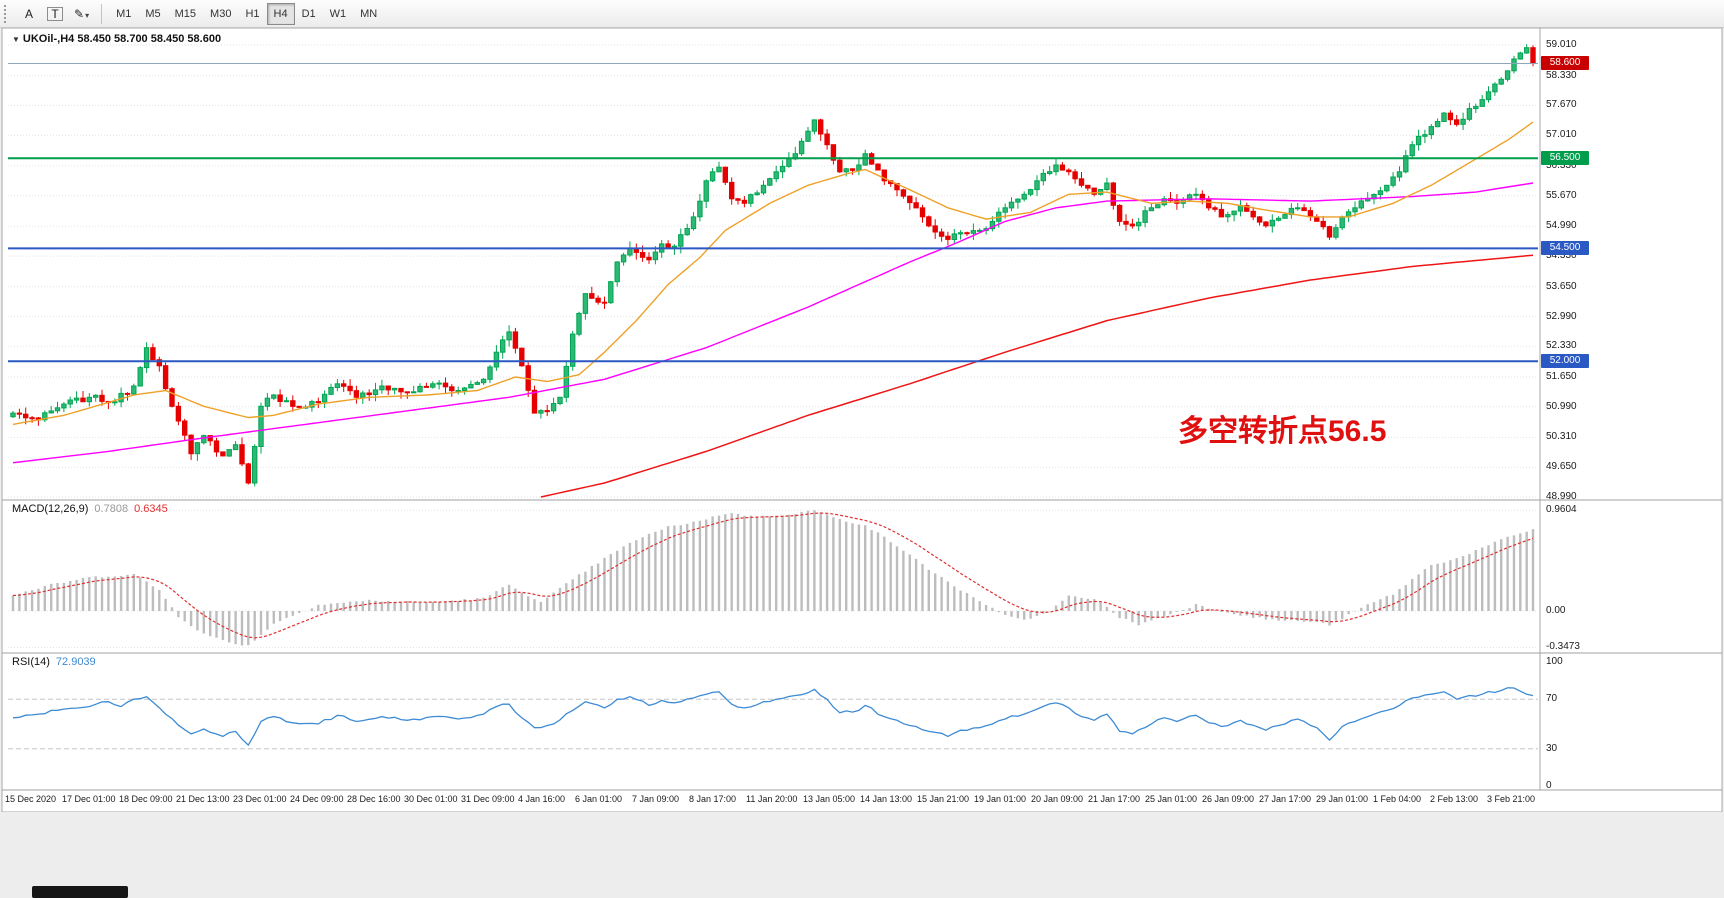  Describe the element at coordinates (542, 799) in the screenshot. I see `time-tick-label: 4 Jan 16:00` at that location.